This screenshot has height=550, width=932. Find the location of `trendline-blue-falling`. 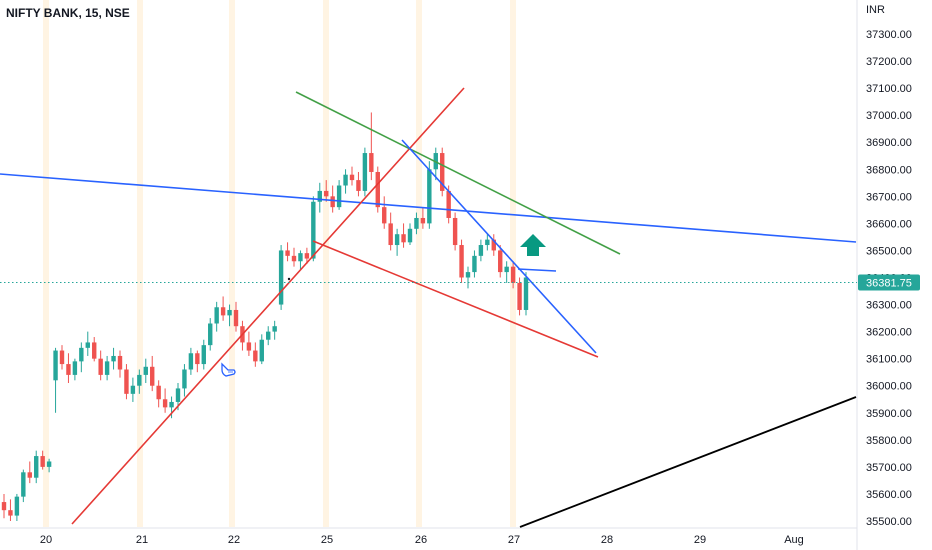

trendline-blue-falling is located at coordinates (499, 246).